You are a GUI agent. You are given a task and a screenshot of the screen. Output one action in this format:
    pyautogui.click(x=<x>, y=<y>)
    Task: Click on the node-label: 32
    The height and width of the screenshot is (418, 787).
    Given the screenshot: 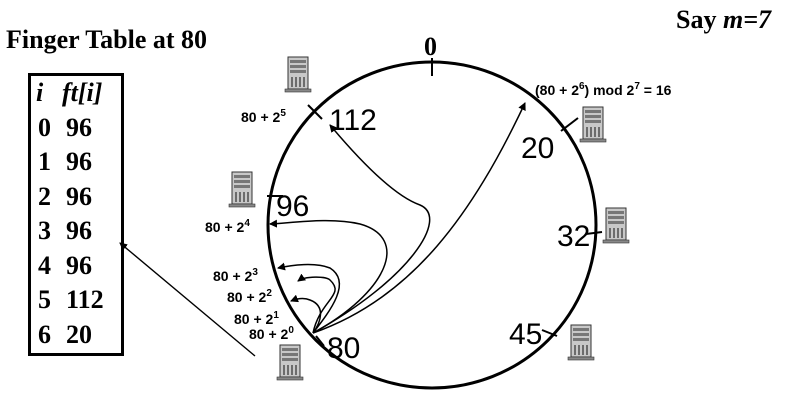 What is the action you would take?
    pyautogui.click(x=573, y=236)
    